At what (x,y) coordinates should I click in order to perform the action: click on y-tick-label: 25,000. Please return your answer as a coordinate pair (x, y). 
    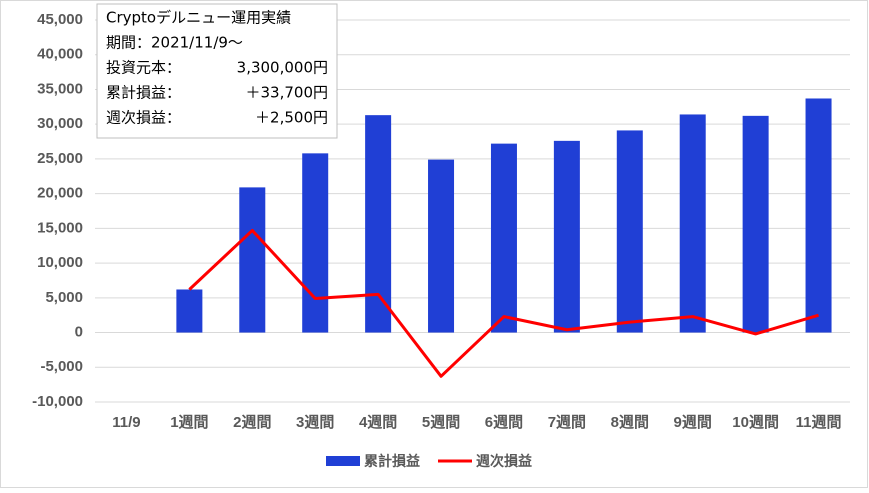
    Looking at the image, I should click on (60, 158).